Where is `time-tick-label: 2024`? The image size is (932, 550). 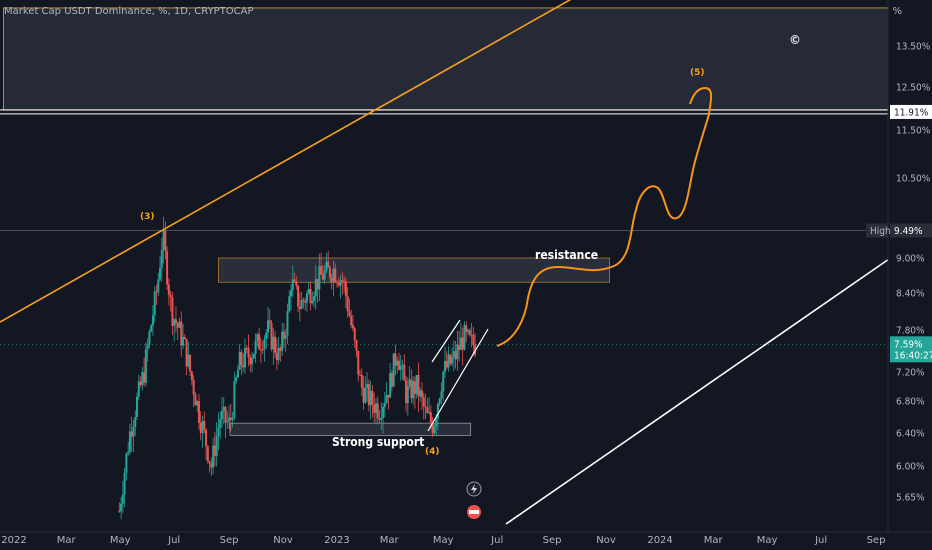 time-tick-label: 2024 is located at coordinates (659, 540).